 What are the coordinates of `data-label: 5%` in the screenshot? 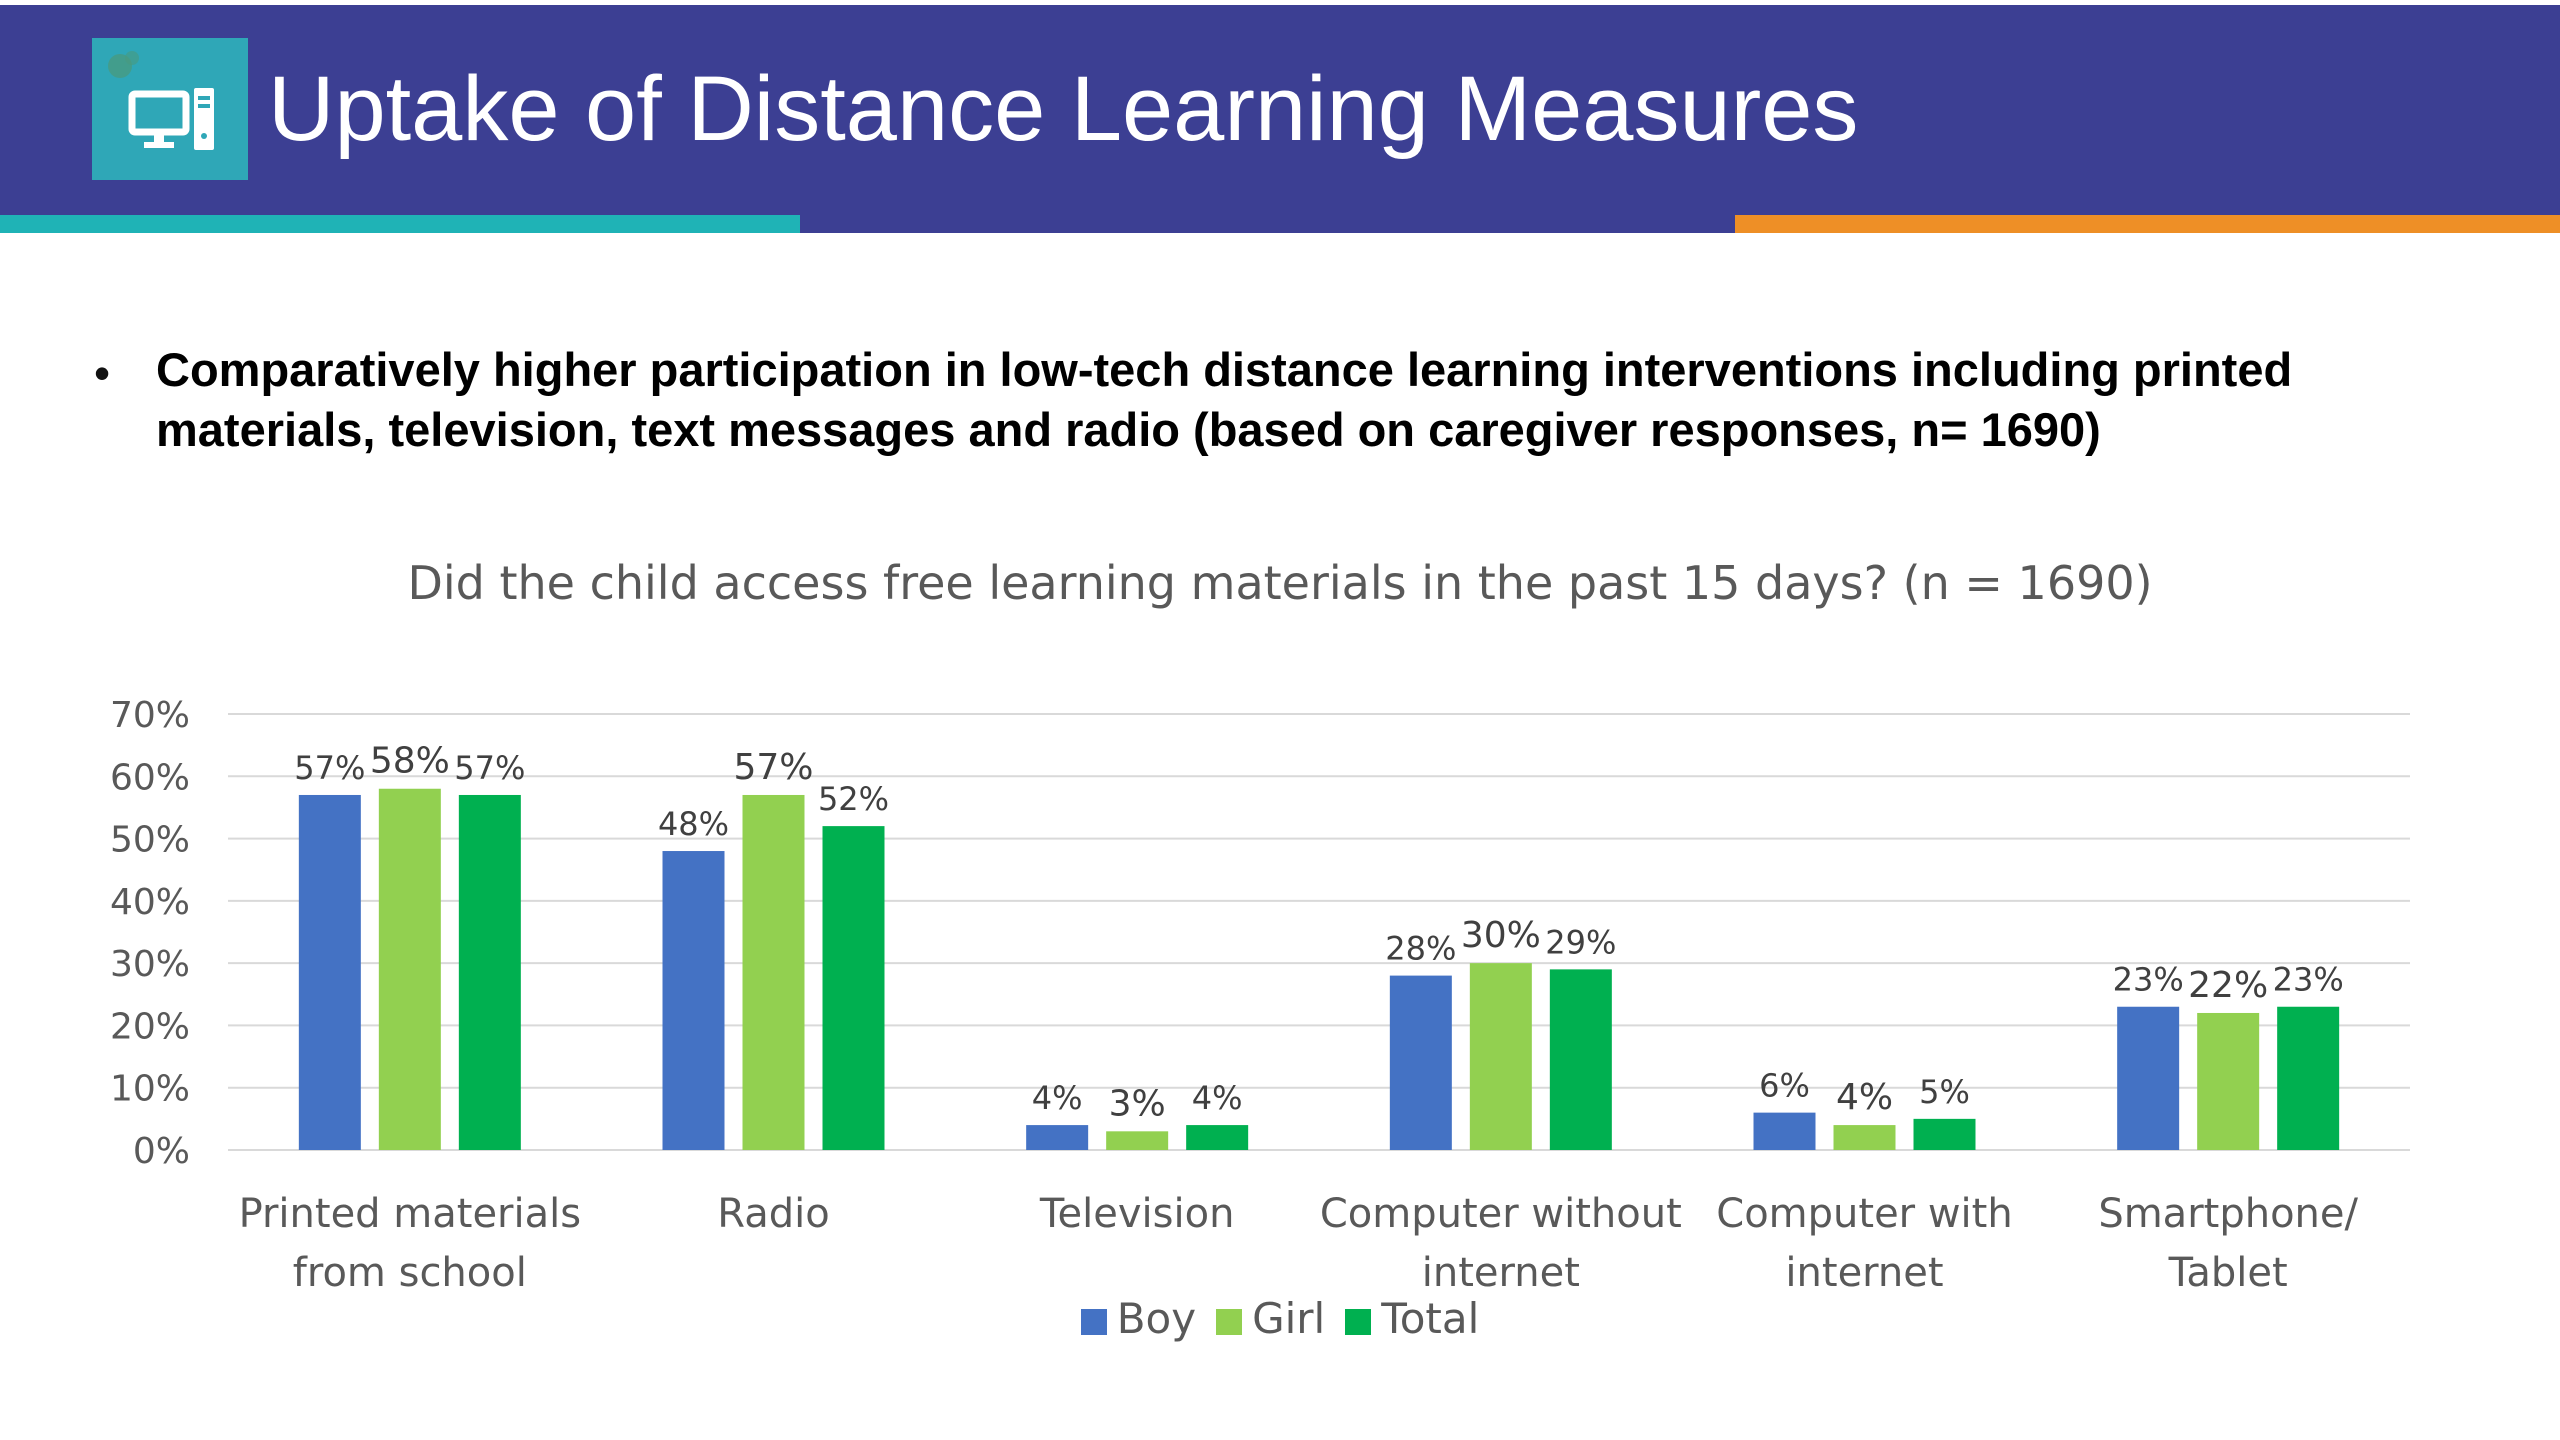 It's located at (1944, 1092).